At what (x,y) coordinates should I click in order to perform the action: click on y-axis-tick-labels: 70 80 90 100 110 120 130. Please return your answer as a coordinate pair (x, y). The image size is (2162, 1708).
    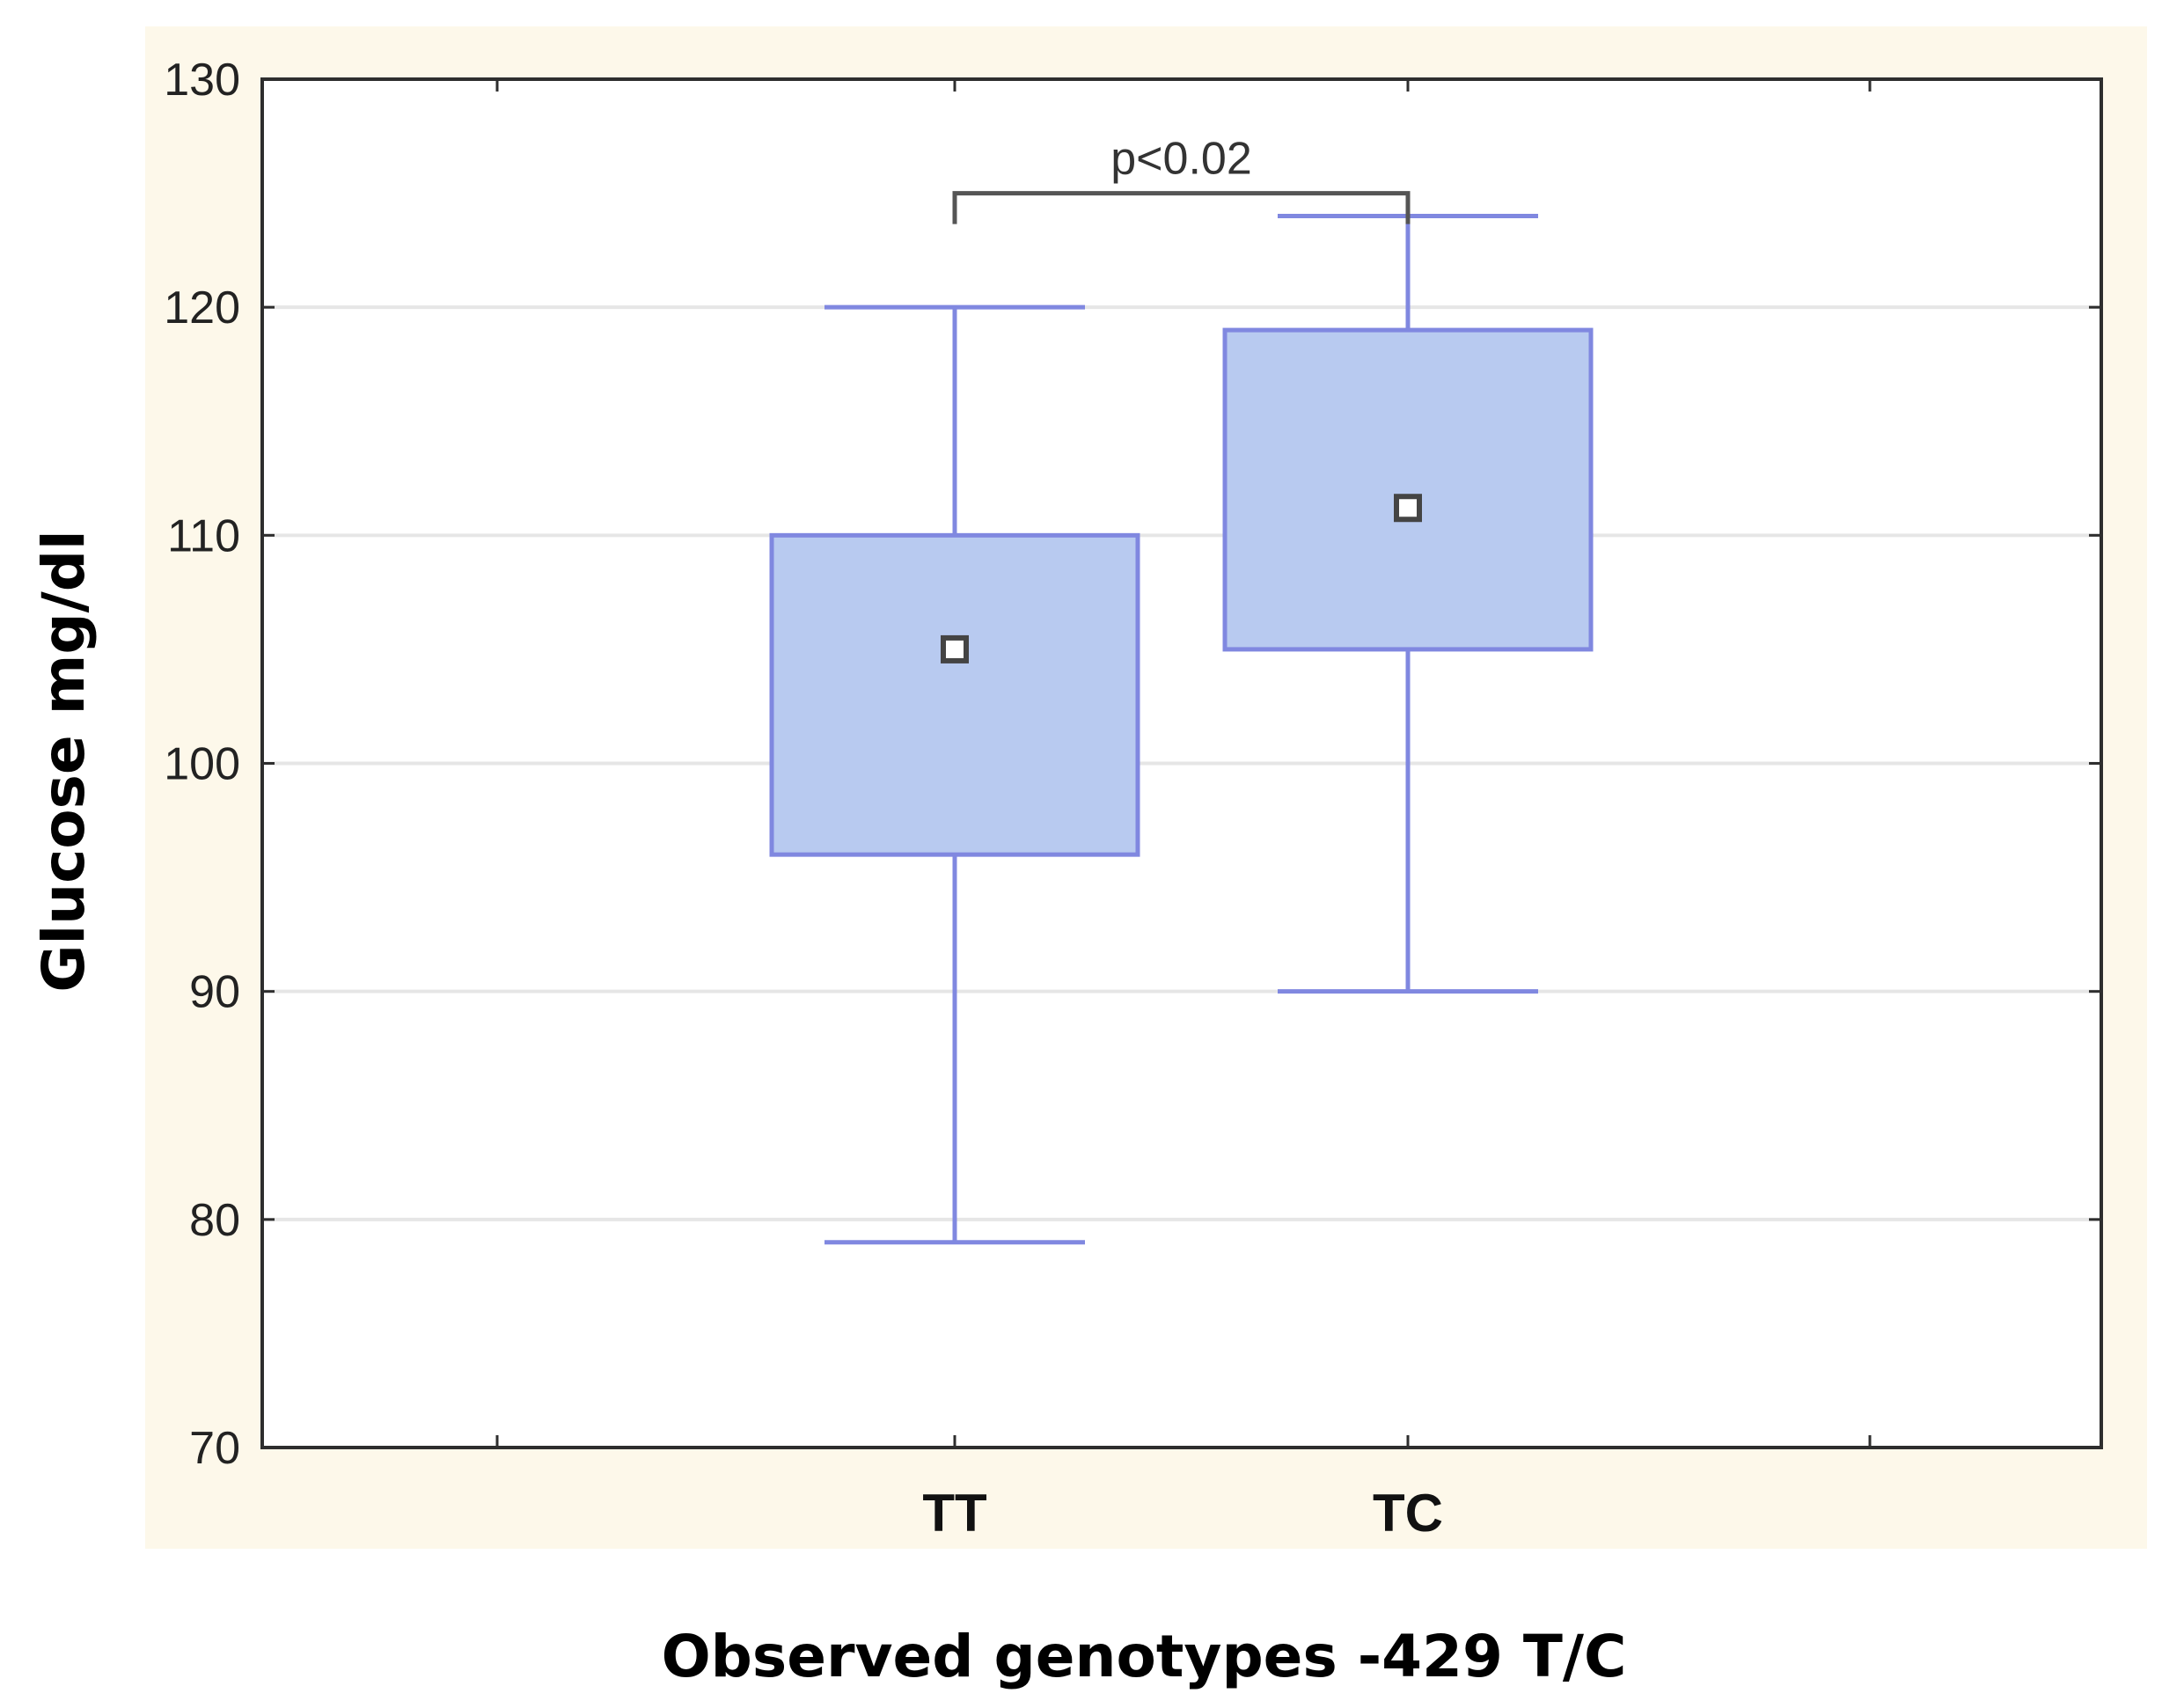
    Looking at the image, I should click on (202, 764).